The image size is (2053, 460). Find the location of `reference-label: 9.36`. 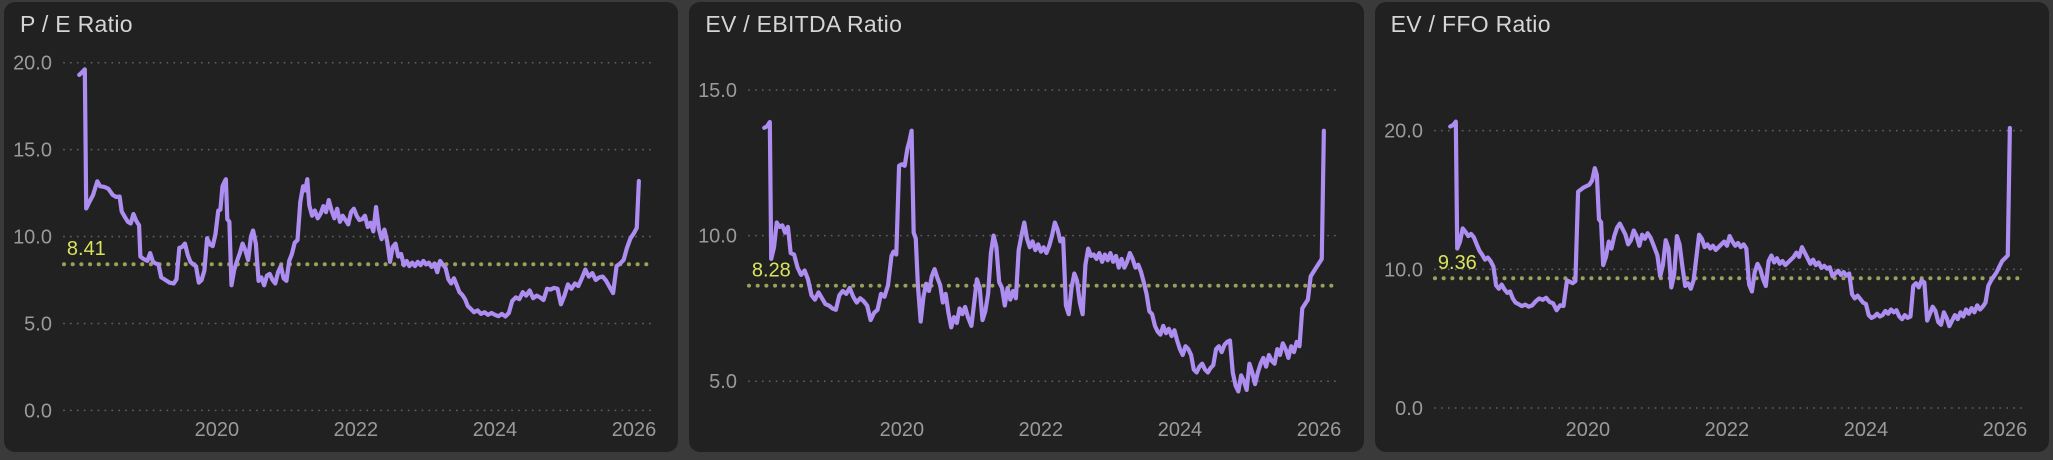

reference-label: 9.36 is located at coordinates (1457, 263).